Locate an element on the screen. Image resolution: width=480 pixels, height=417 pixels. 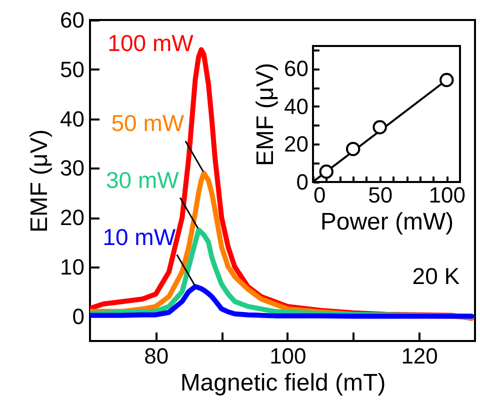
series-label: 50 mW is located at coordinates (147, 123).